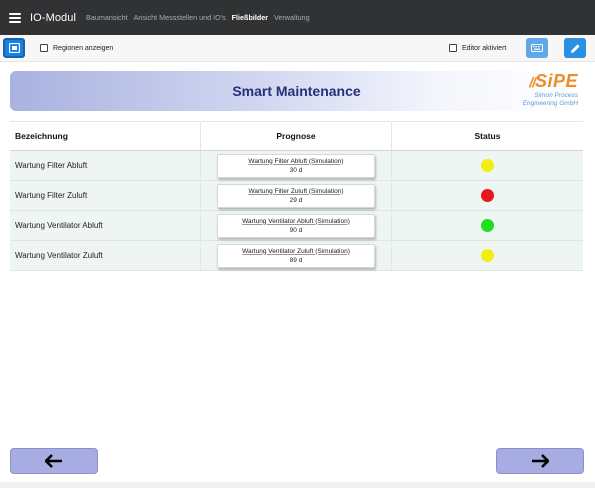 This screenshot has height=488, width=595. I want to click on nav-verwaltung: Verwaltung, so click(292, 17).